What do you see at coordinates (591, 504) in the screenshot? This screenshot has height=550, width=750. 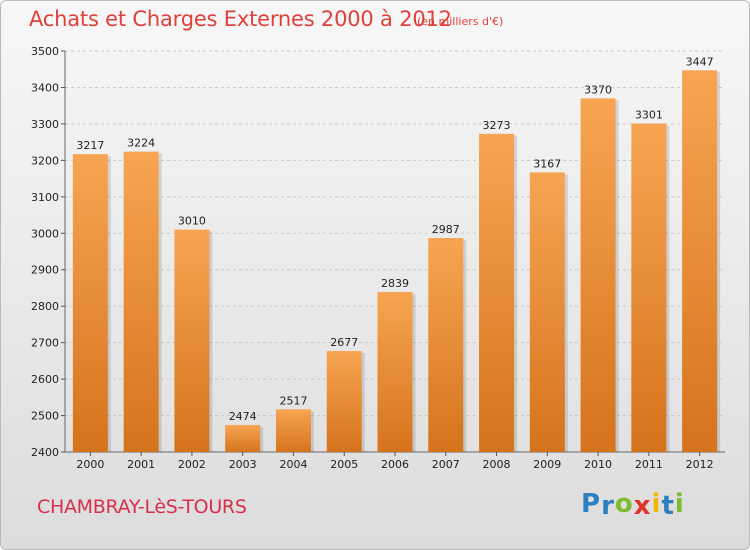 I see `logo-letter: P` at bounding box center [591, 504].